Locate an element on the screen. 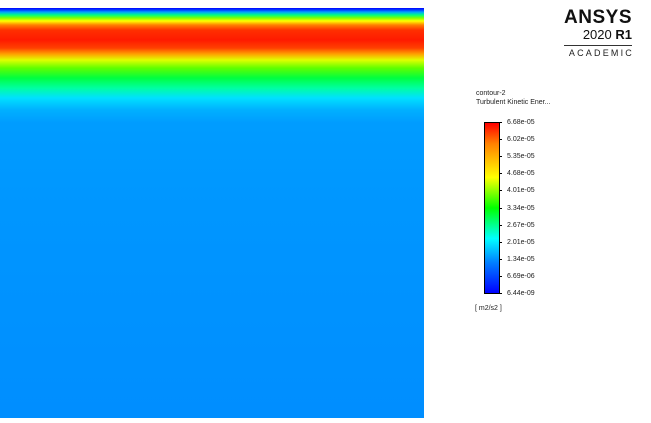 Image resolution: width=651 pixels, height=423 pixels. colorbar-tick-label: 6.02e-05 is located at coordinates (517, 139).